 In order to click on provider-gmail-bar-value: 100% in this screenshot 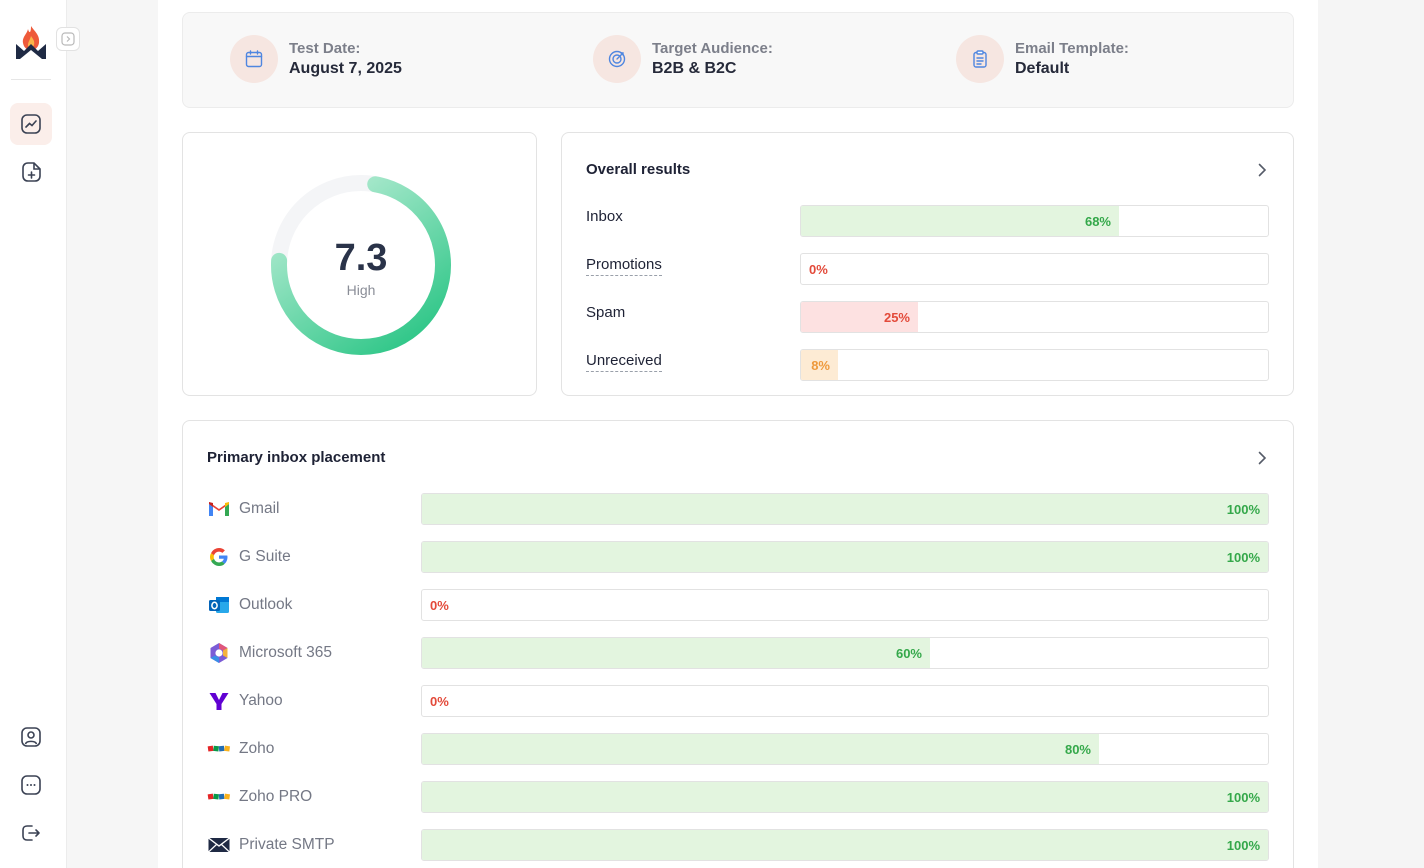, I will do `click(1243, 509)`.